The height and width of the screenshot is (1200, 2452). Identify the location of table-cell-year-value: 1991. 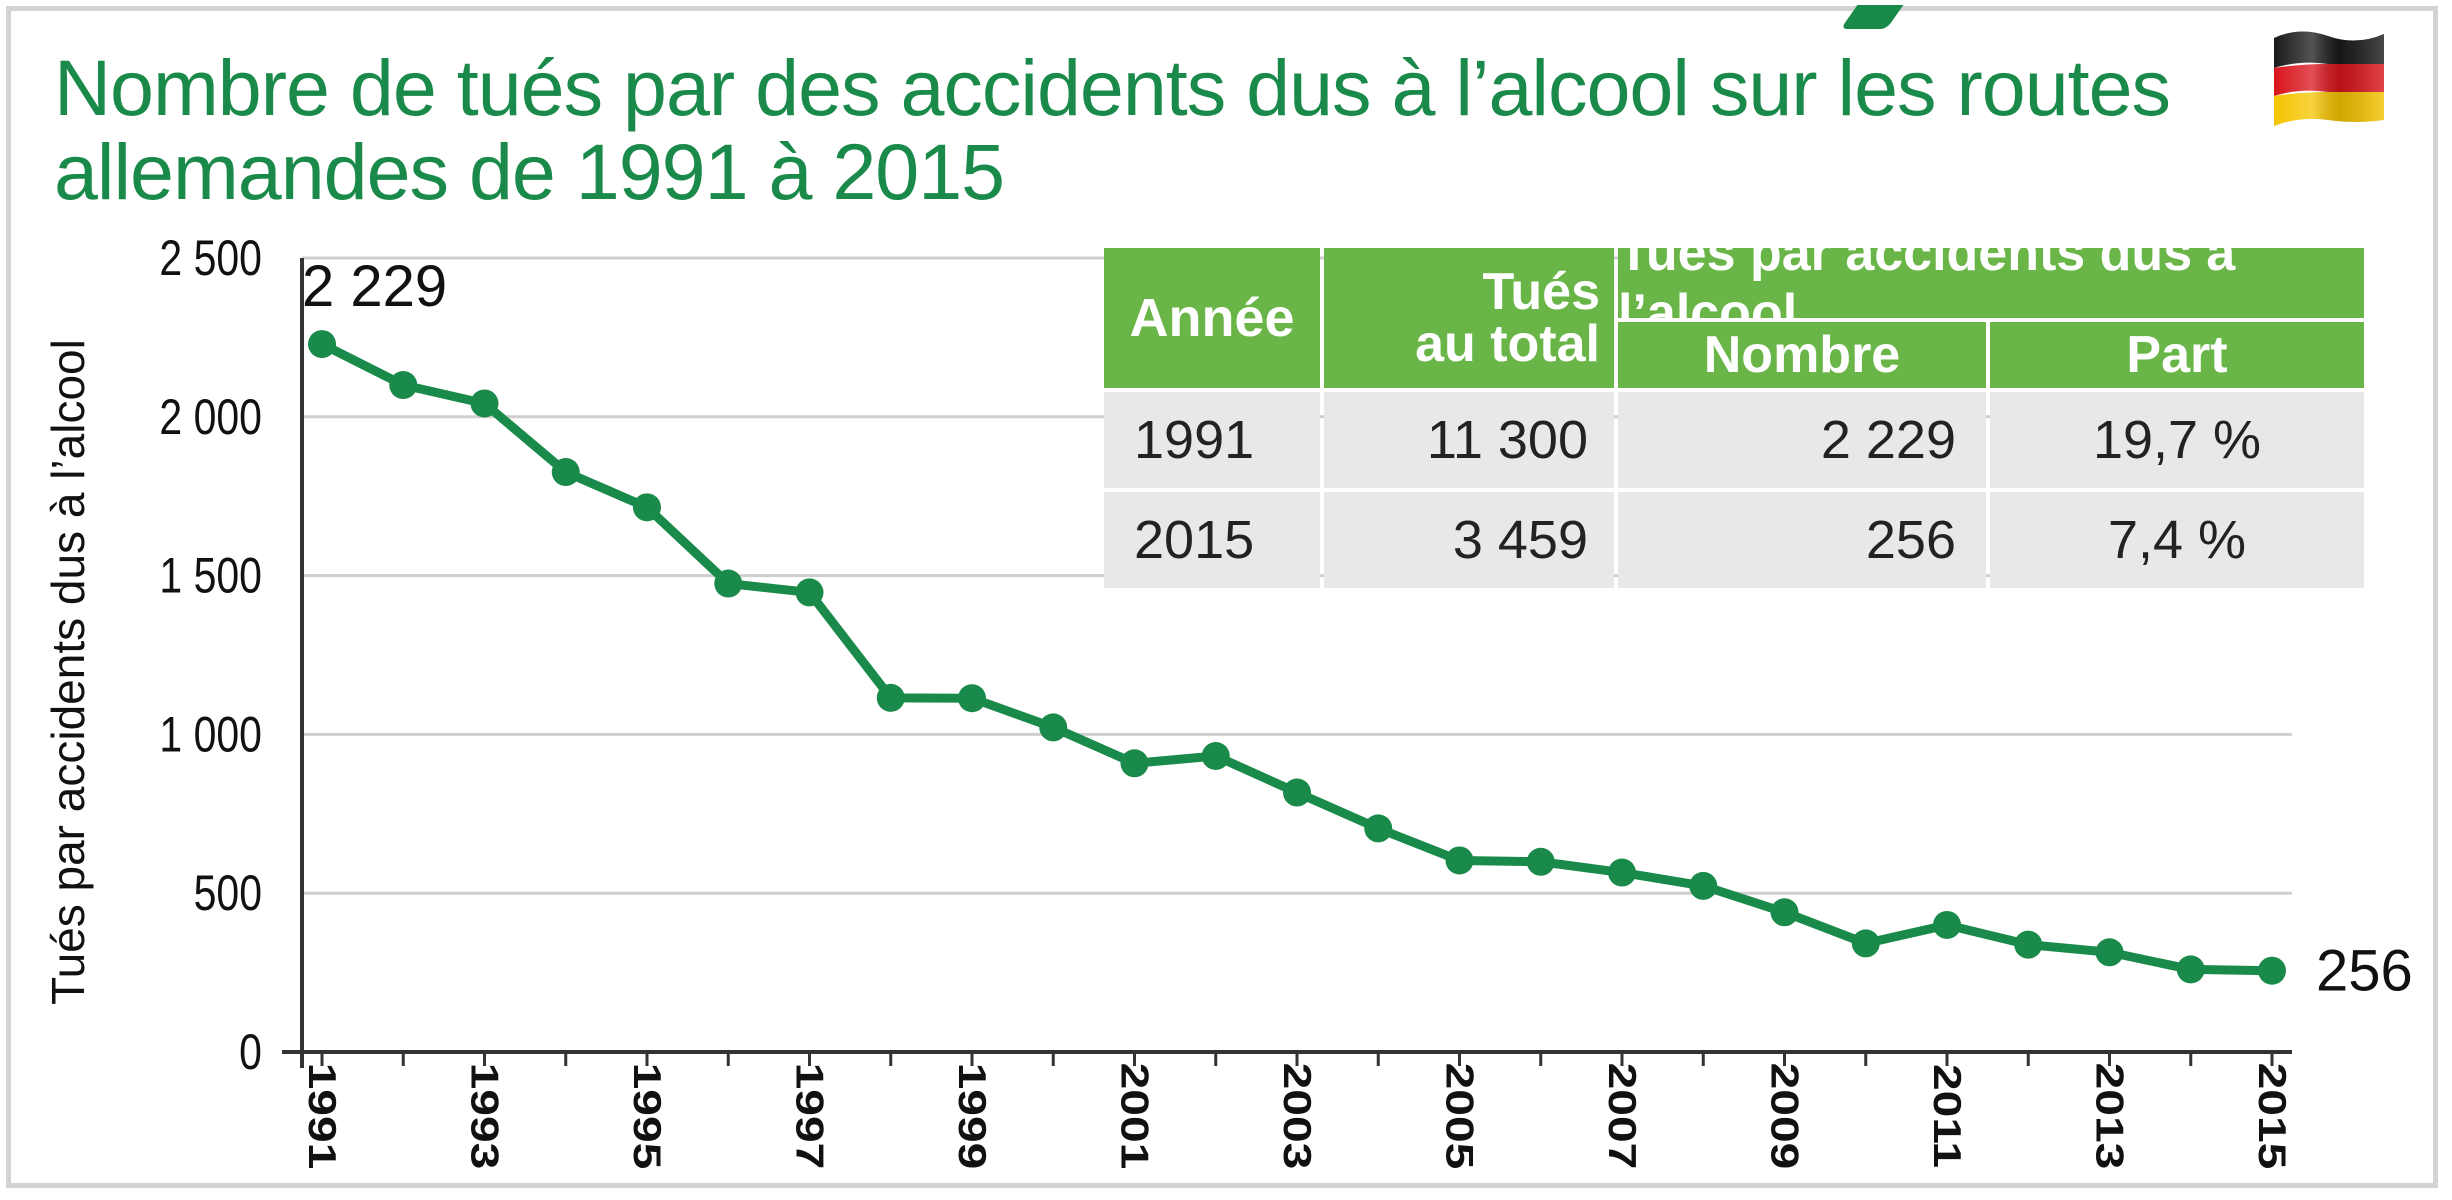
(1194, 440).